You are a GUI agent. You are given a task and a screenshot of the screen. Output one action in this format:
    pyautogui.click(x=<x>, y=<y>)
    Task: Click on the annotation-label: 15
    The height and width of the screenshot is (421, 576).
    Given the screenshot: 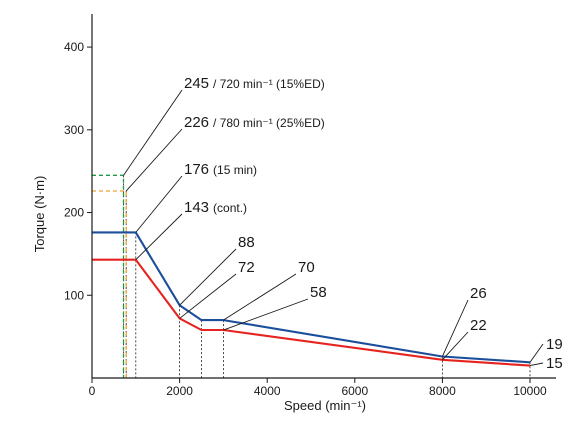 What is the action you would take?
    pyautogui.click(x=554, y=363)
    